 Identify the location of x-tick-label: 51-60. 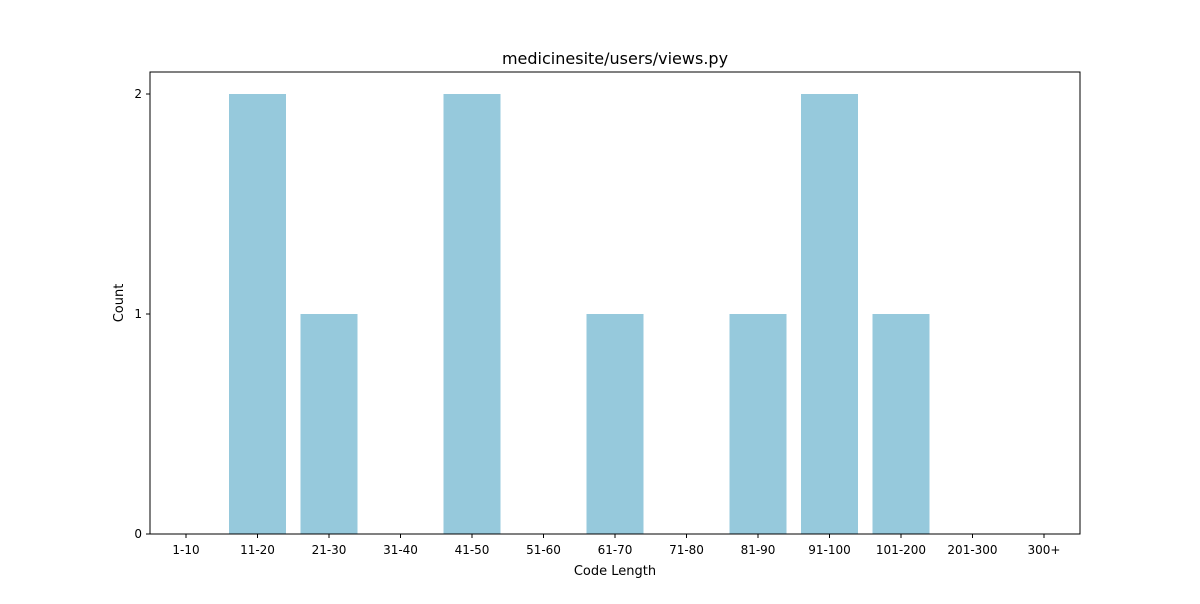
(543, 550).